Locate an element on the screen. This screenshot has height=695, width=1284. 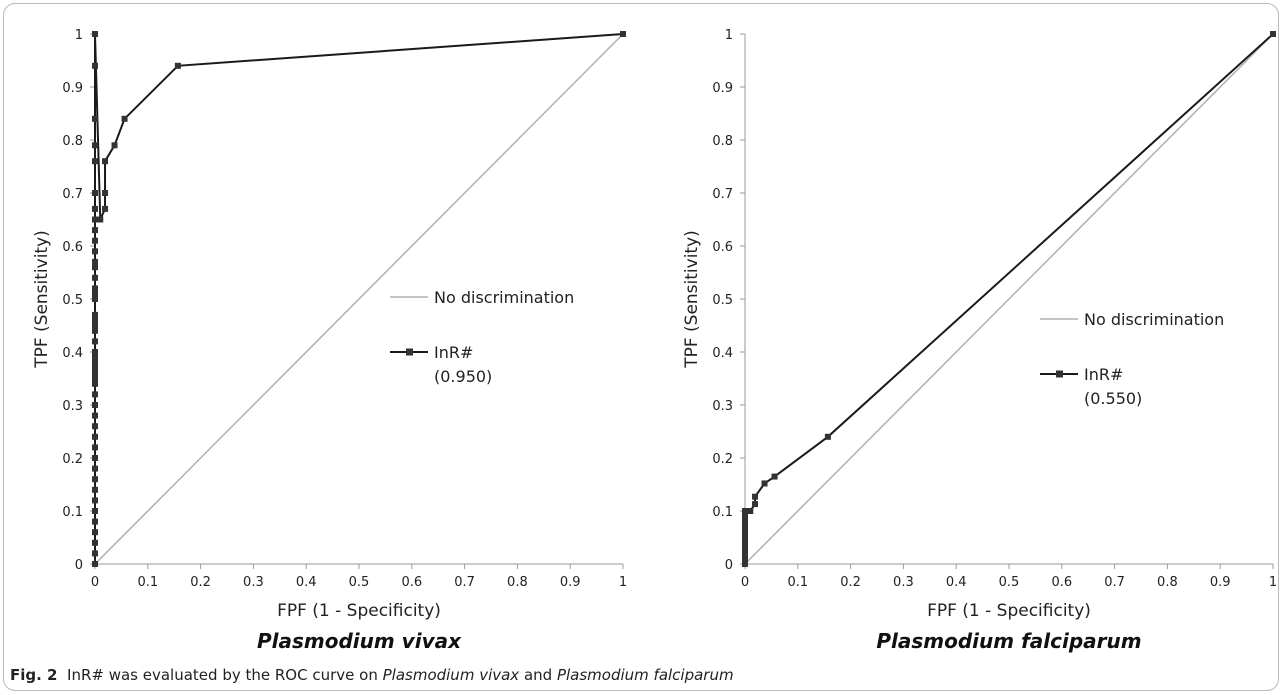
legend-label-inr: InR# is located at coordinates (453, 352).